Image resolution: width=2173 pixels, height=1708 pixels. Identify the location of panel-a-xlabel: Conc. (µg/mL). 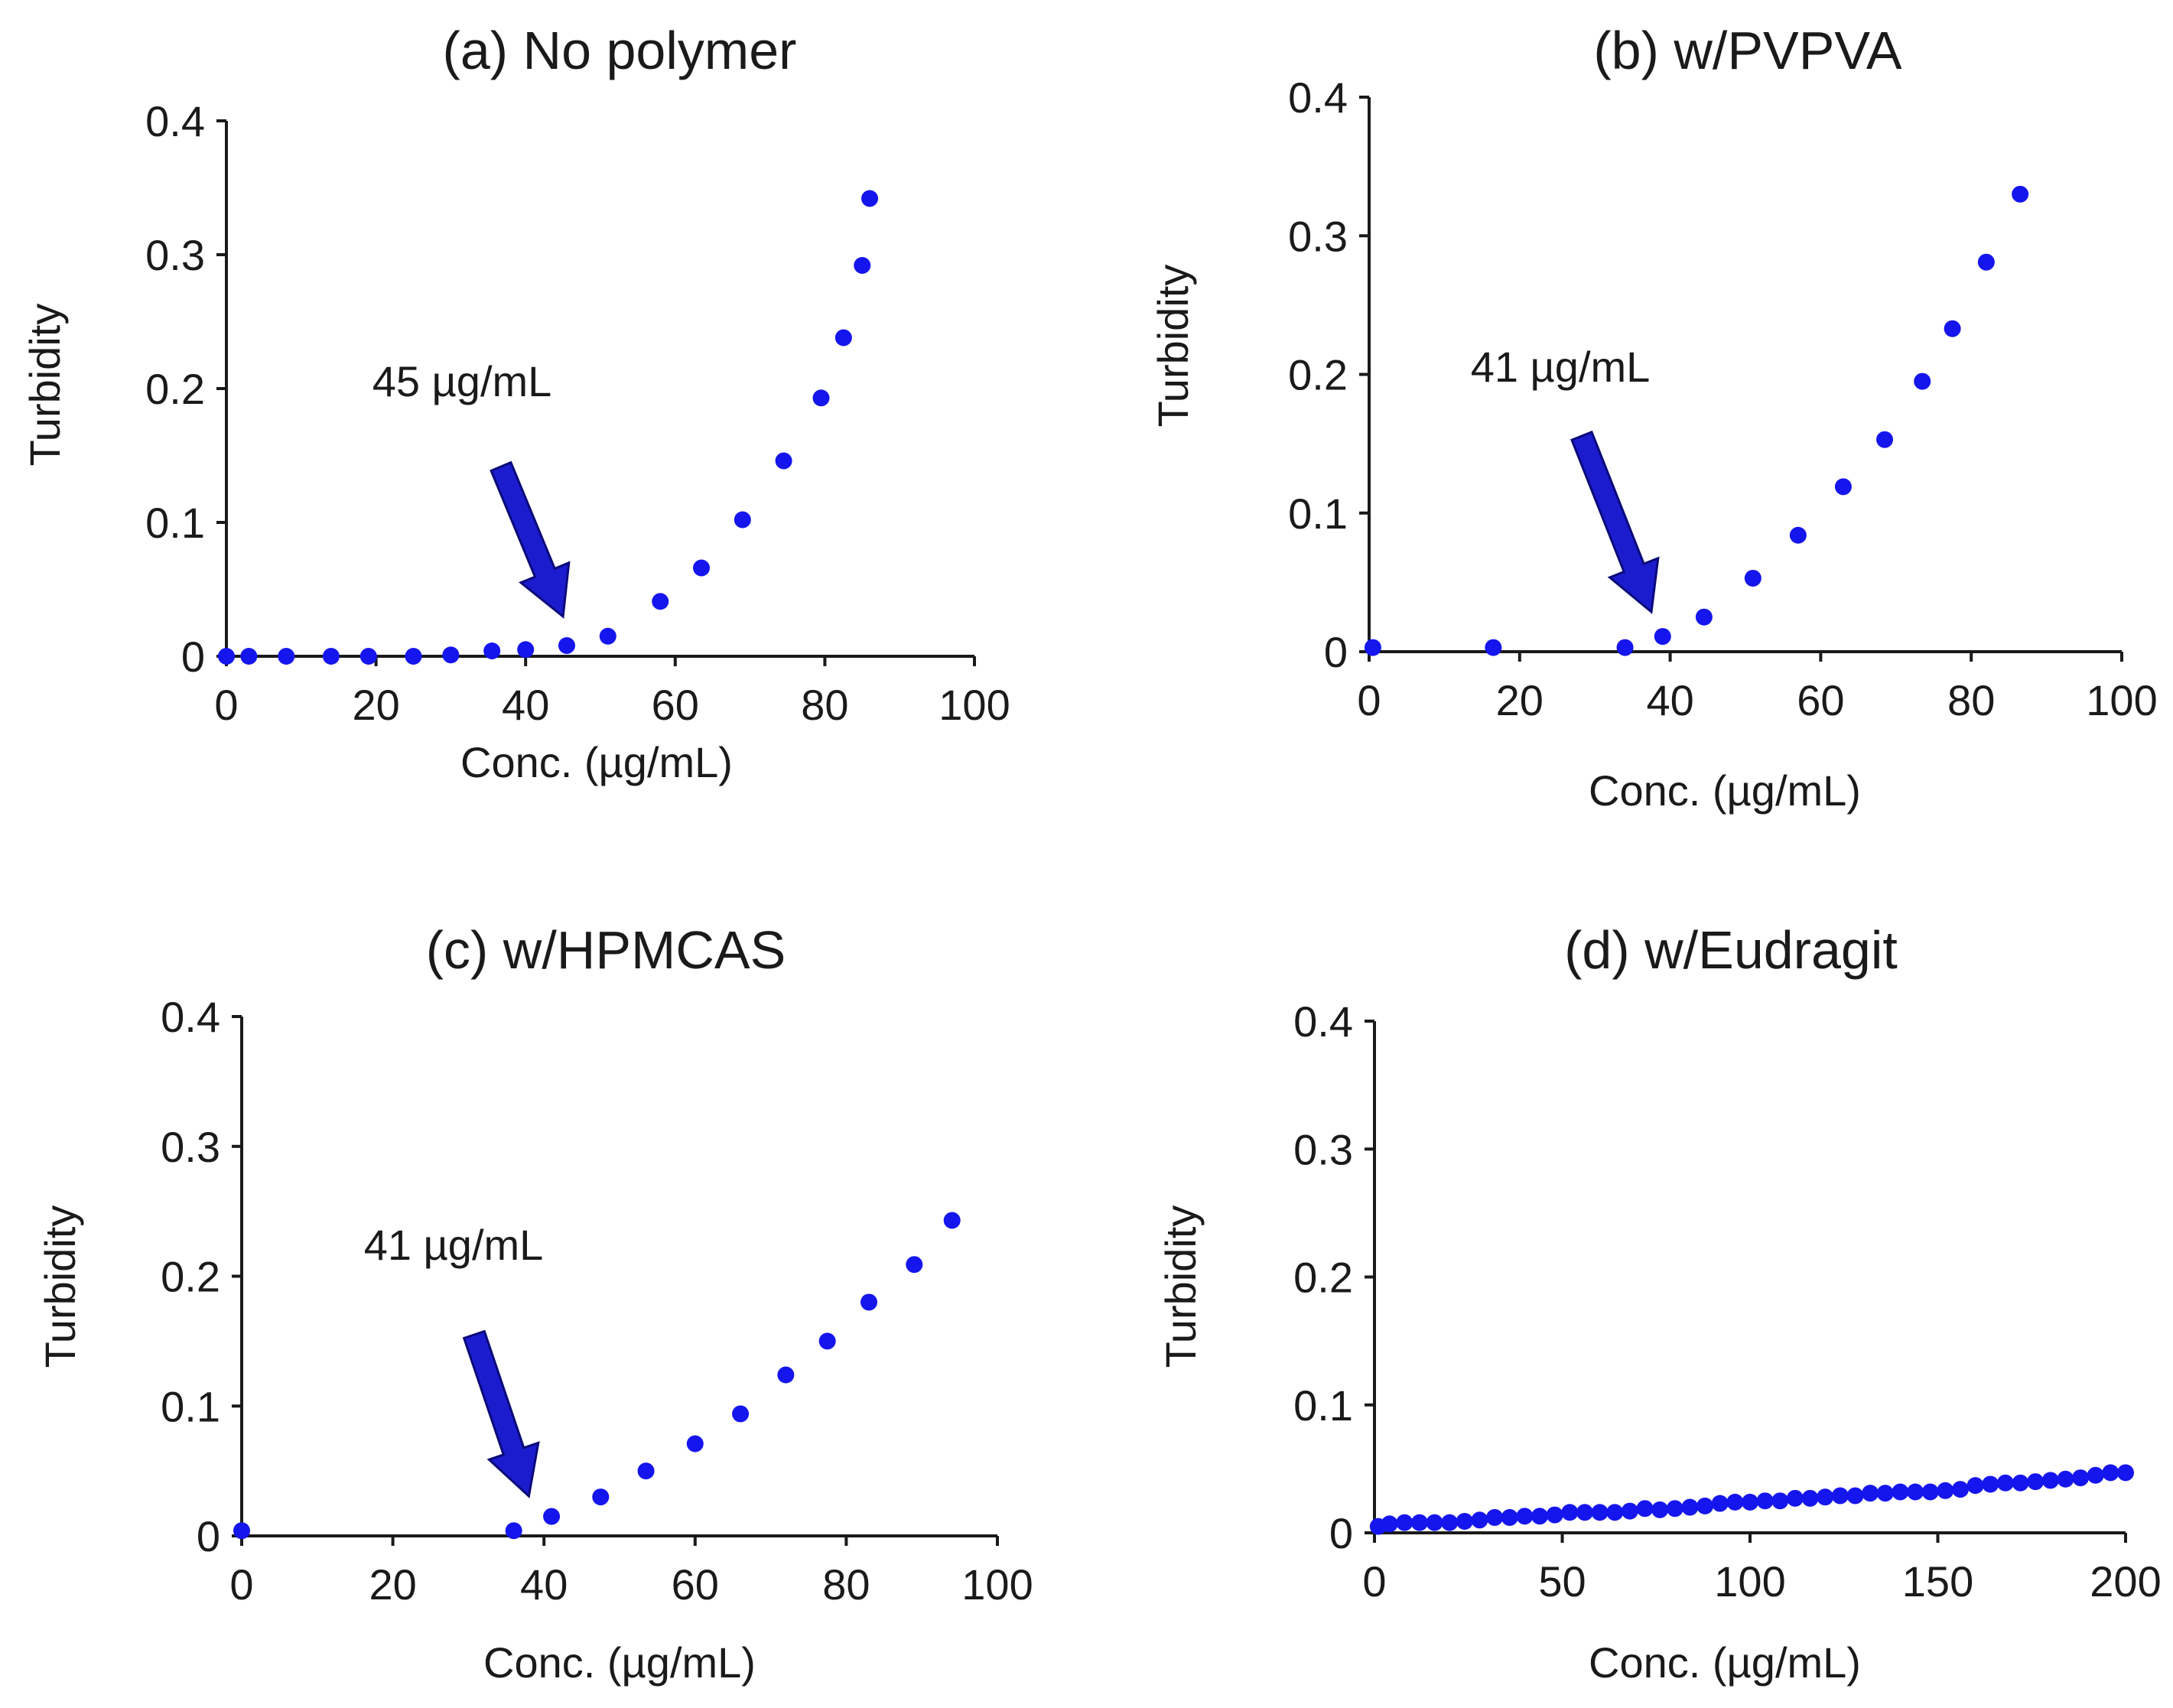
(596, 762).